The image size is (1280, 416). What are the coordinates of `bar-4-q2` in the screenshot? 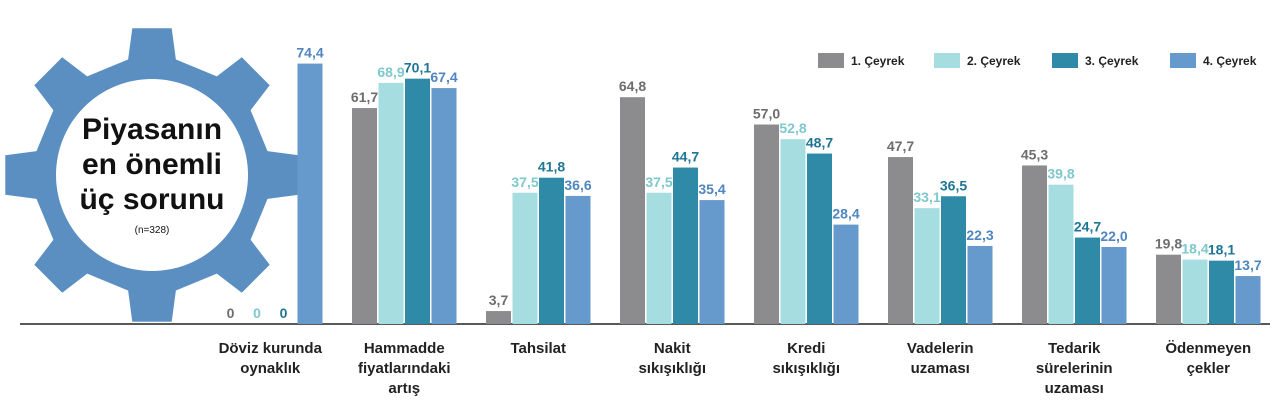 It's located at (659, 258).